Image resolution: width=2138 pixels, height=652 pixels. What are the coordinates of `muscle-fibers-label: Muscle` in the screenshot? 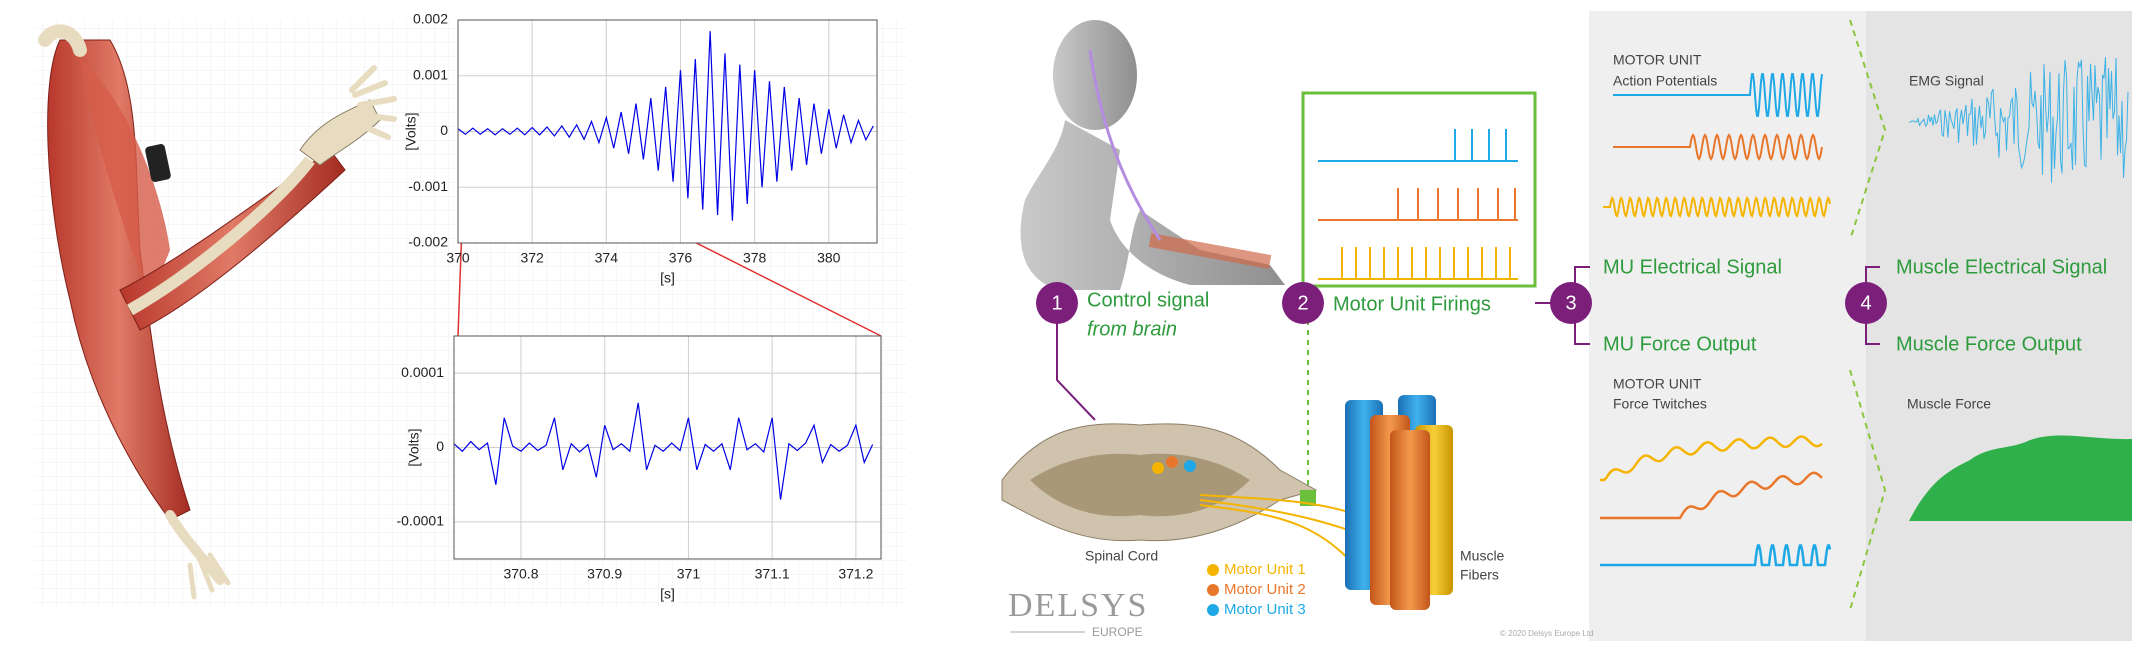 It's located at (1482, 556).